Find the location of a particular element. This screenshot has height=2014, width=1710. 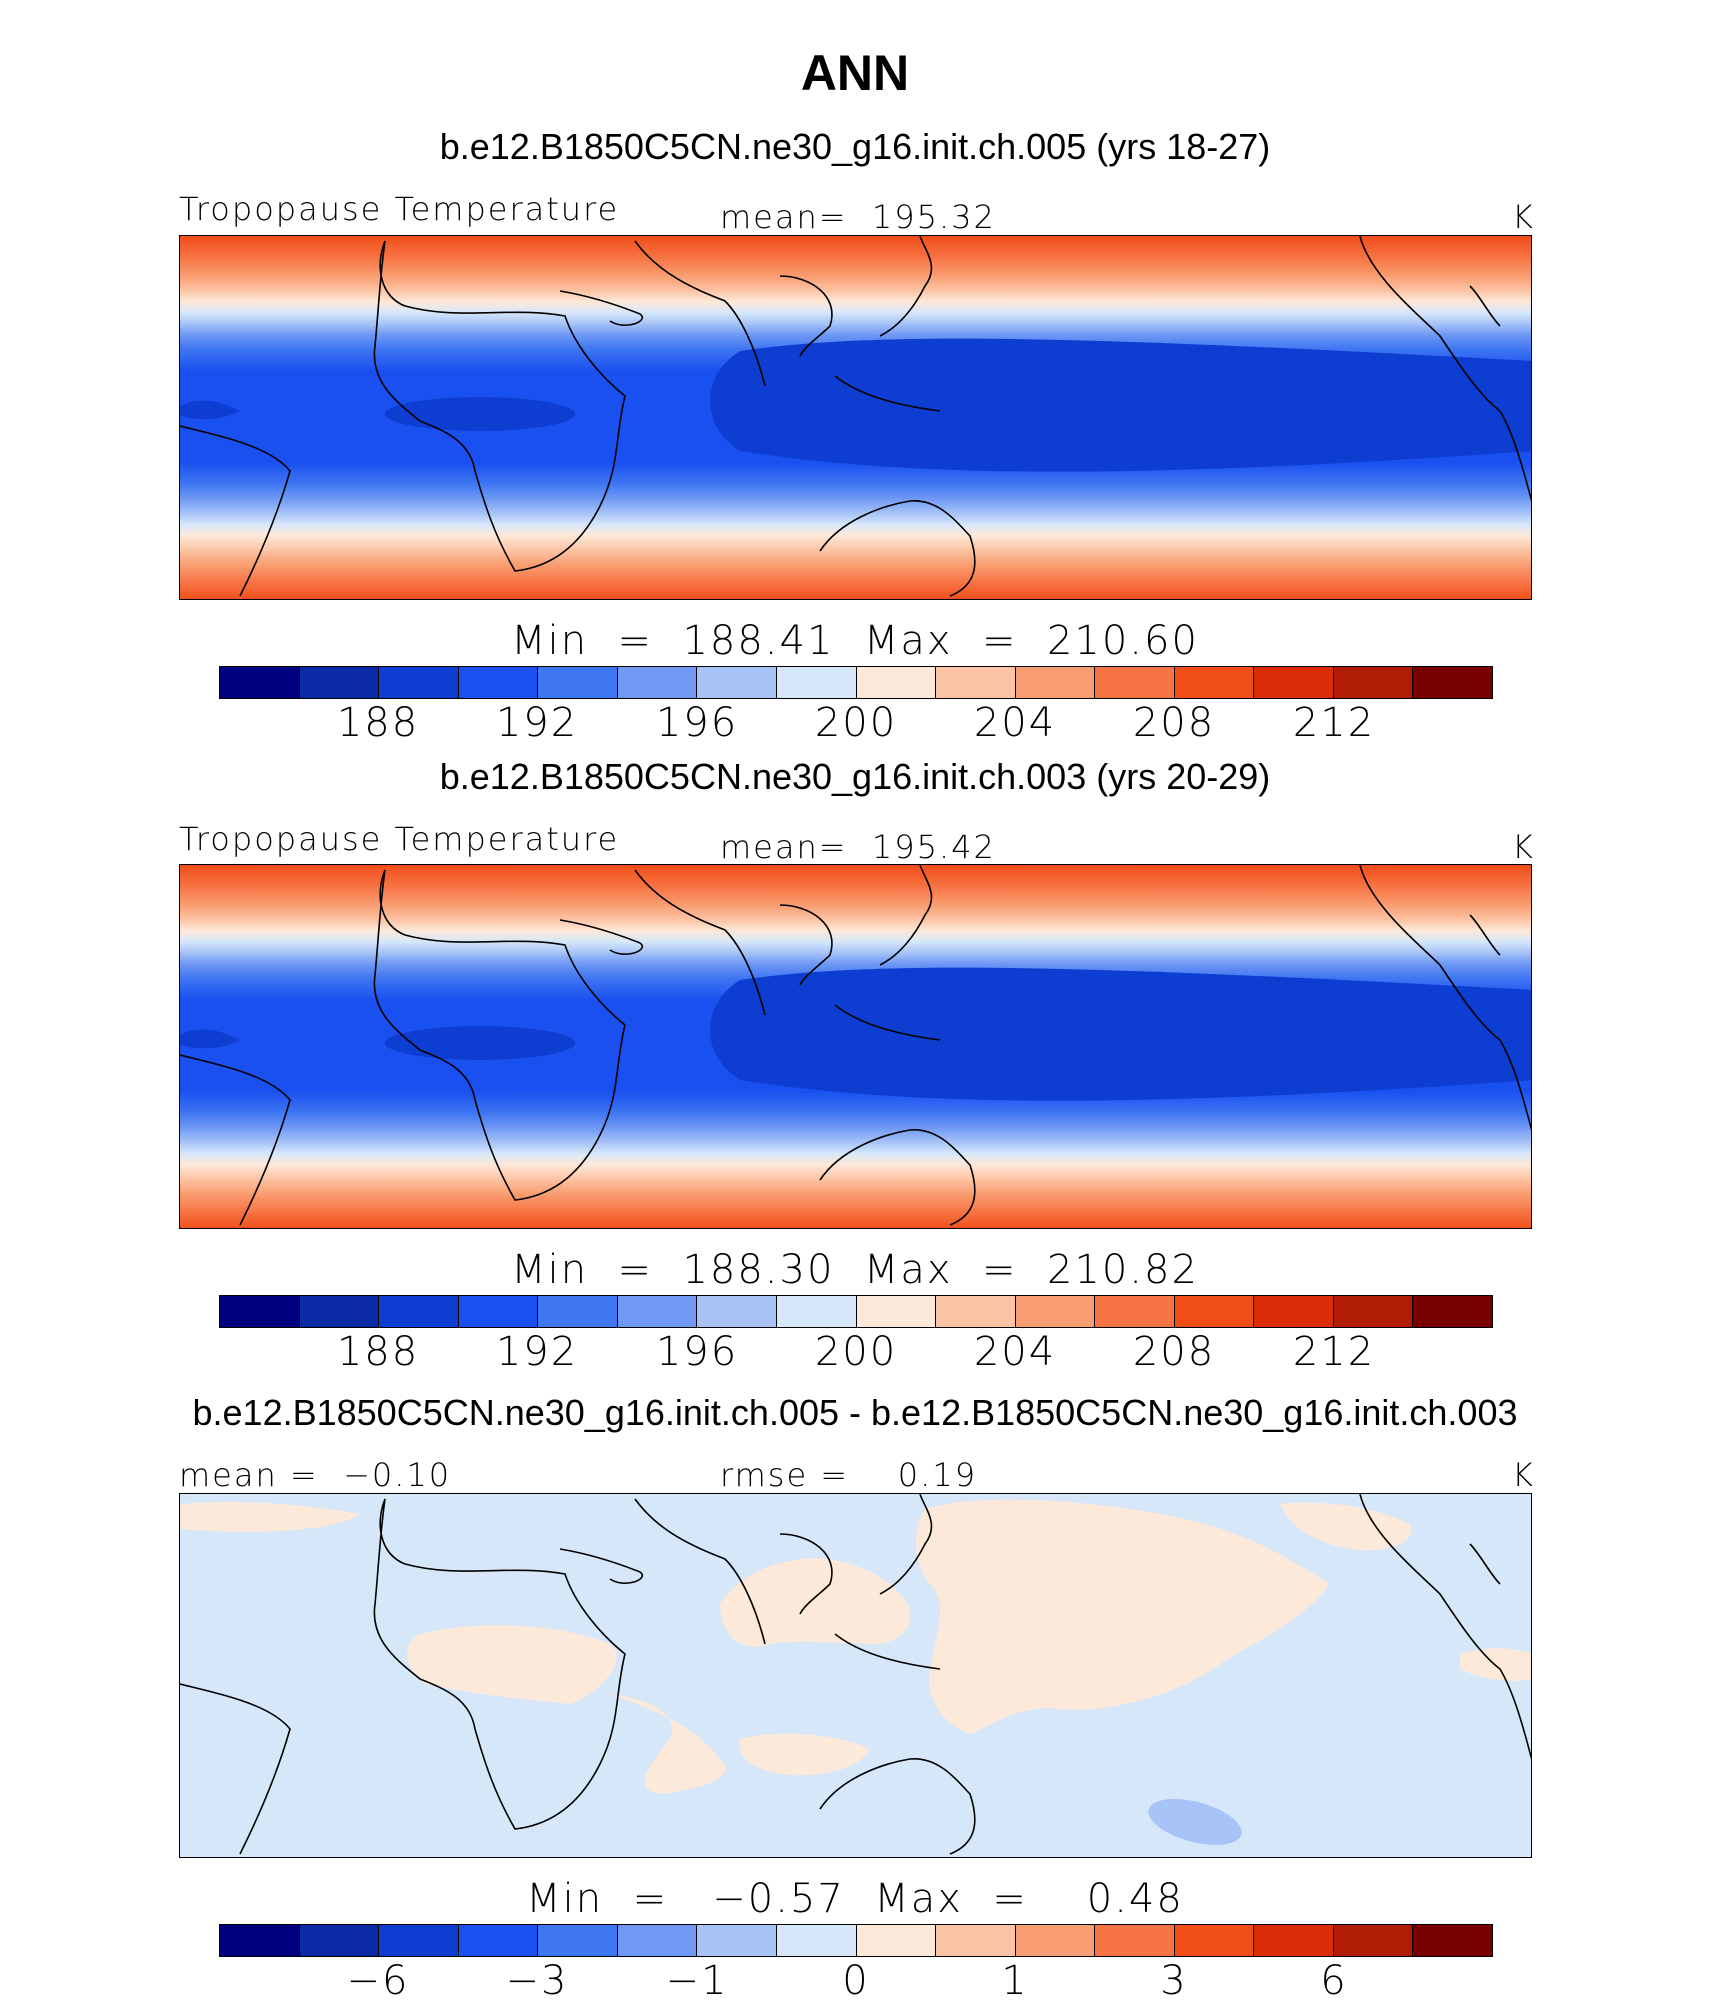

panel-1-units: K is located at coordinates (1523, 217).